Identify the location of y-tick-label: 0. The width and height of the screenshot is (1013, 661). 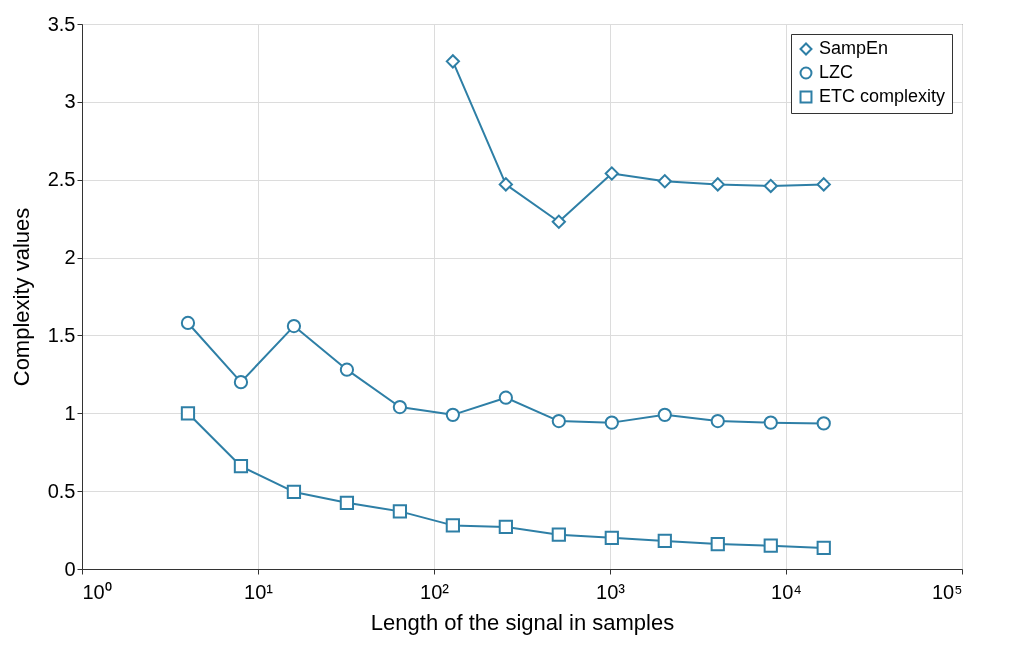
(70, 568).